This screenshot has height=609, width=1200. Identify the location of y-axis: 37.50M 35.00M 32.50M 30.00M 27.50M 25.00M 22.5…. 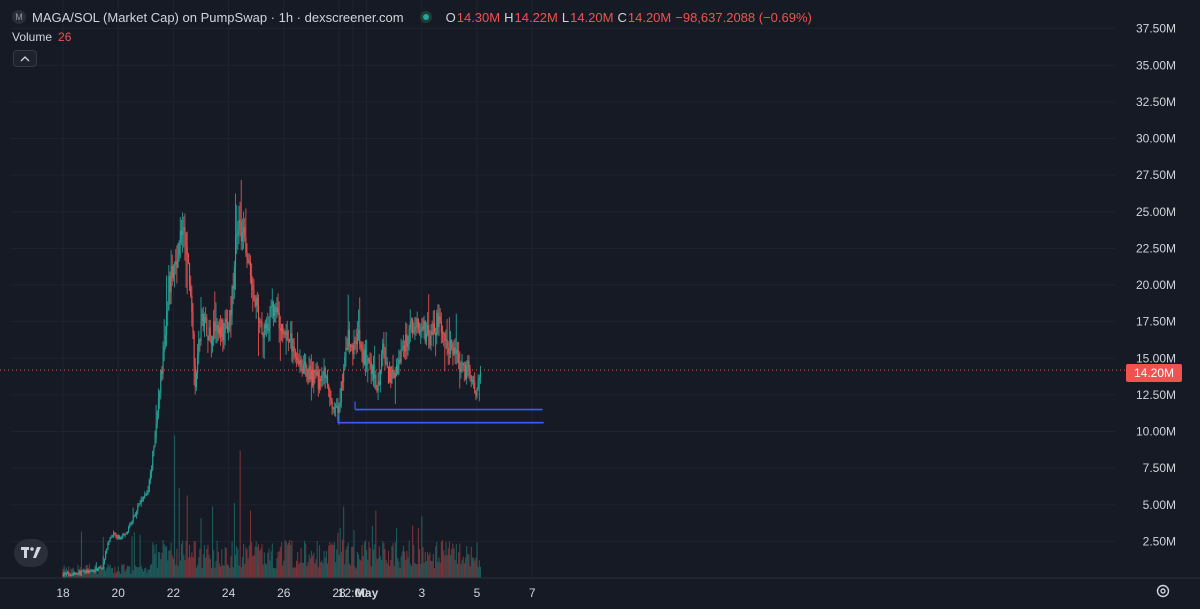
(1156, 285).